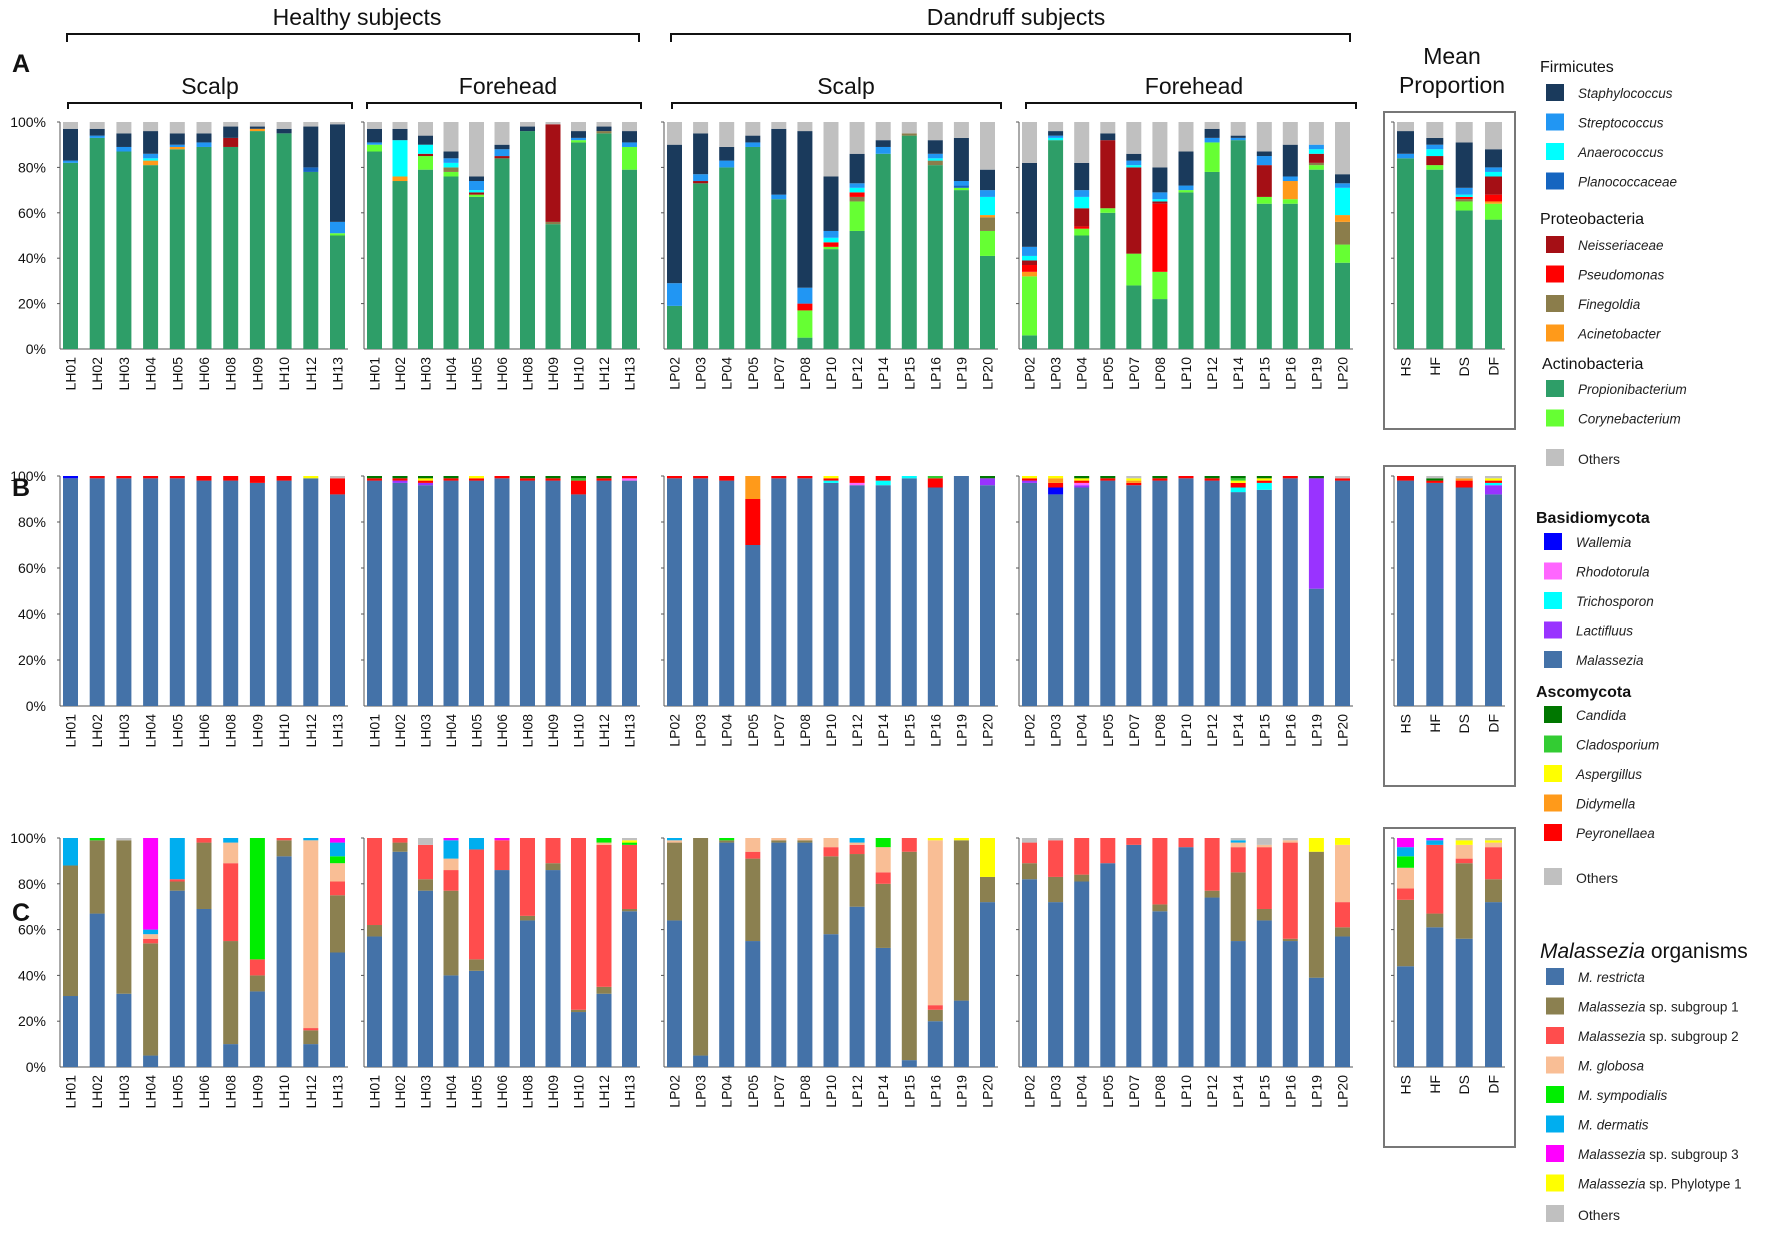 This screenshot has height=1254, width=1772. I want to click on legend-swatch-propionibacterium, so click(1555, 388).